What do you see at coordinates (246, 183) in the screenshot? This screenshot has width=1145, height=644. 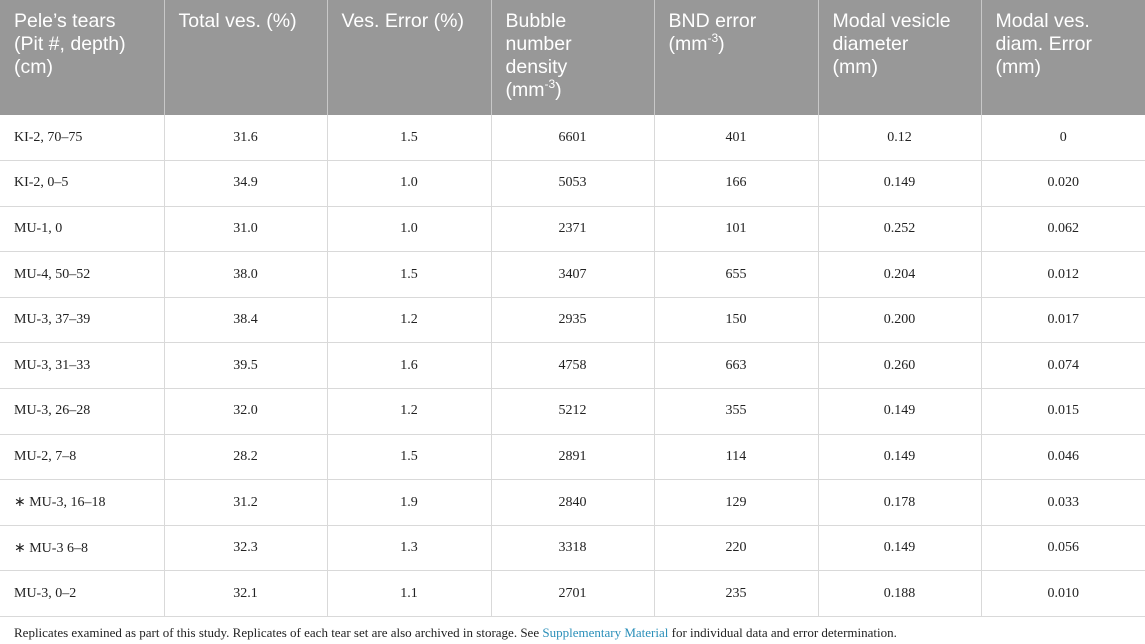 I see `total-vesicularity-cell: 34.9` at bounding box center [246, 183].